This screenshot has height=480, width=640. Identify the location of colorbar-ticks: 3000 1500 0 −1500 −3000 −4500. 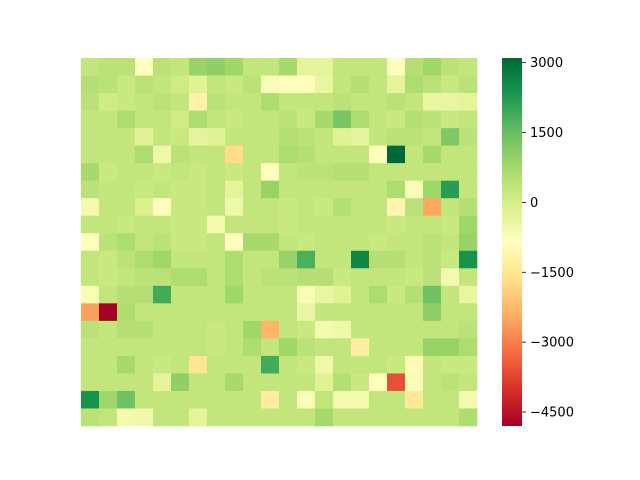
(548, 238).